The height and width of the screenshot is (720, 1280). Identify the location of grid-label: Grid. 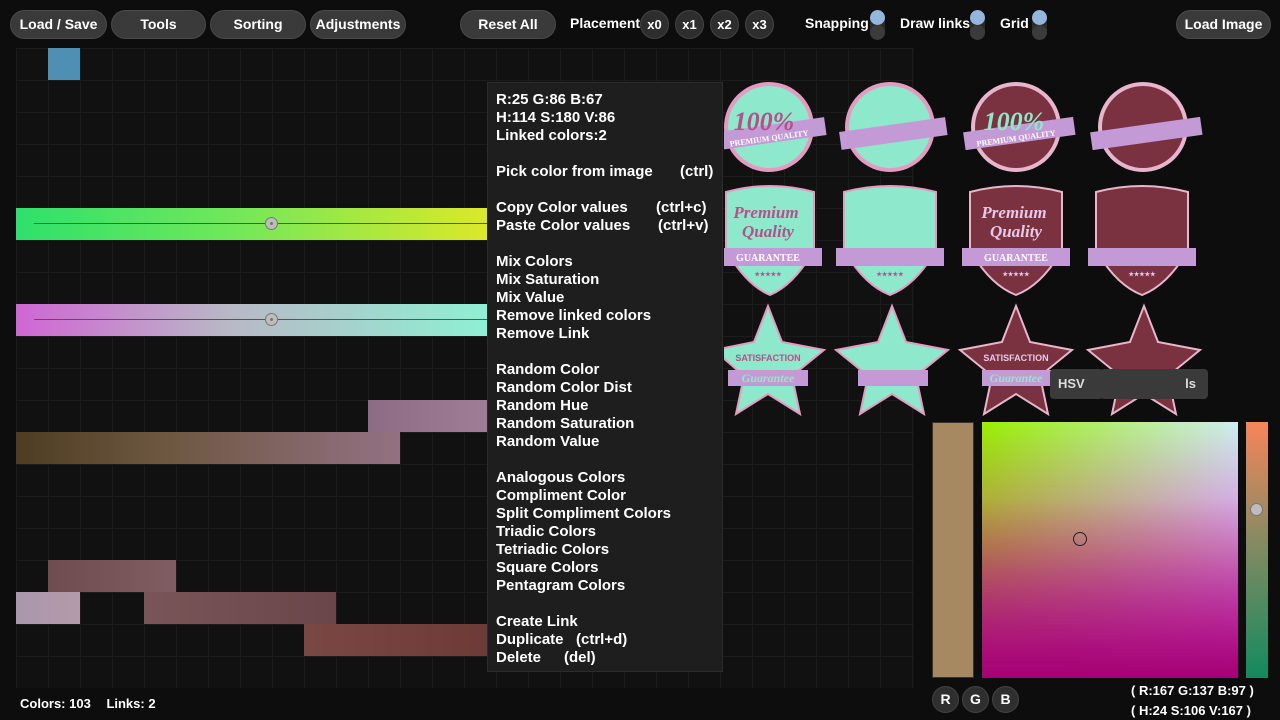
(1014, 23).